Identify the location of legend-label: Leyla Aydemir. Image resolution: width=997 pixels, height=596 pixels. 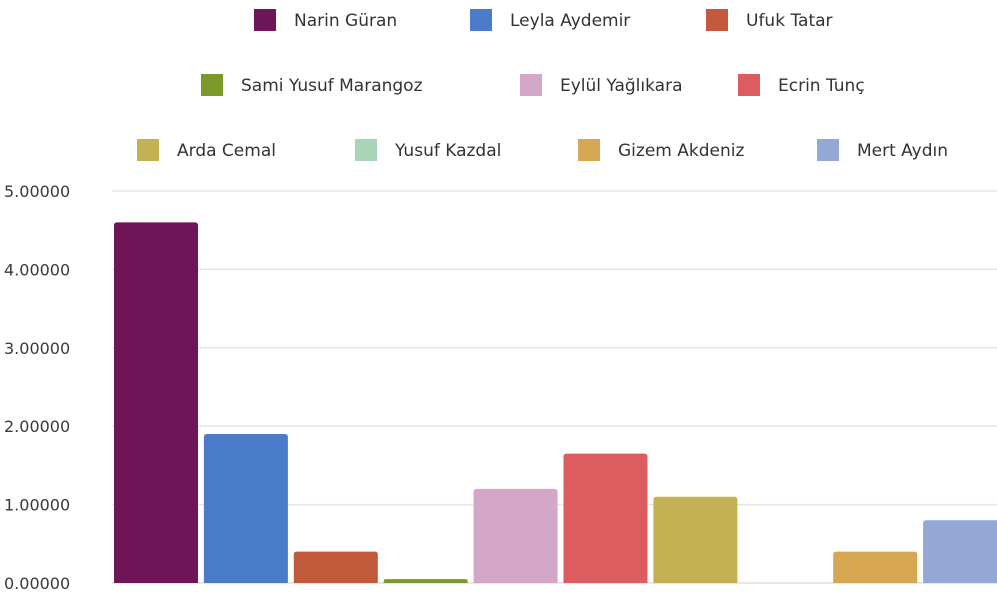
(570, 21).